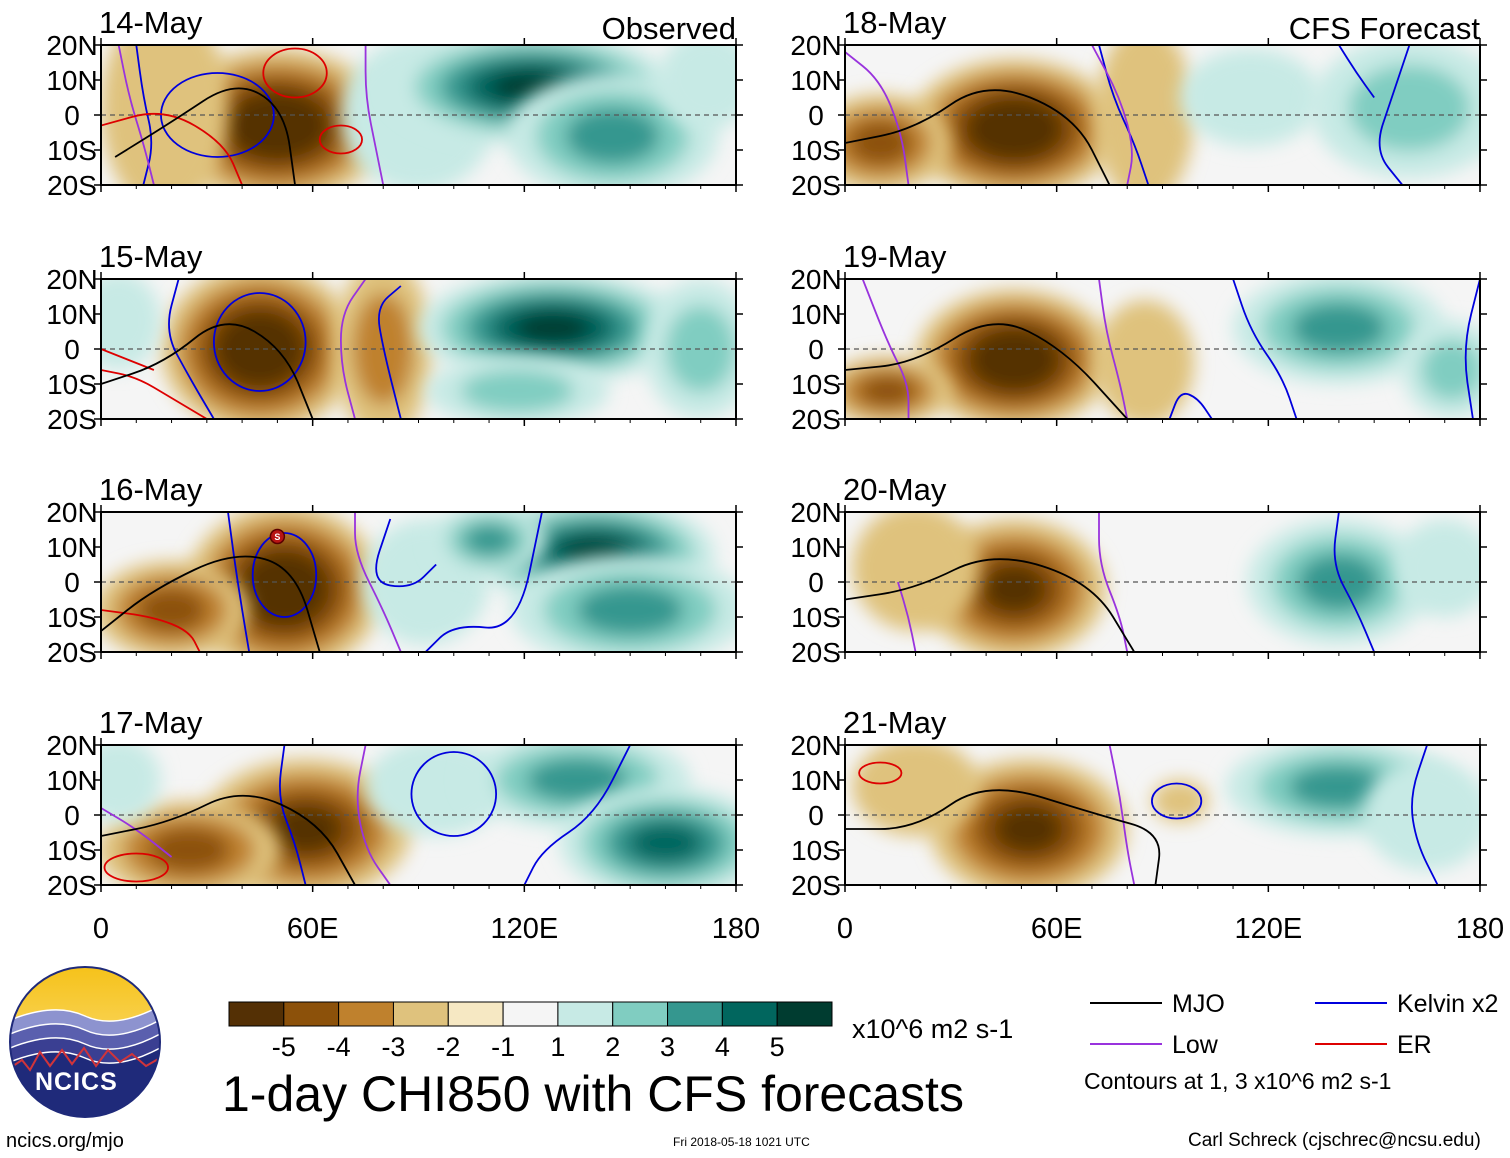 The height and width of the screenshot is (1158, 1510). I want to click on contour-legend: MJO Kelvin x2 Low ER, so click(1294, 1024).